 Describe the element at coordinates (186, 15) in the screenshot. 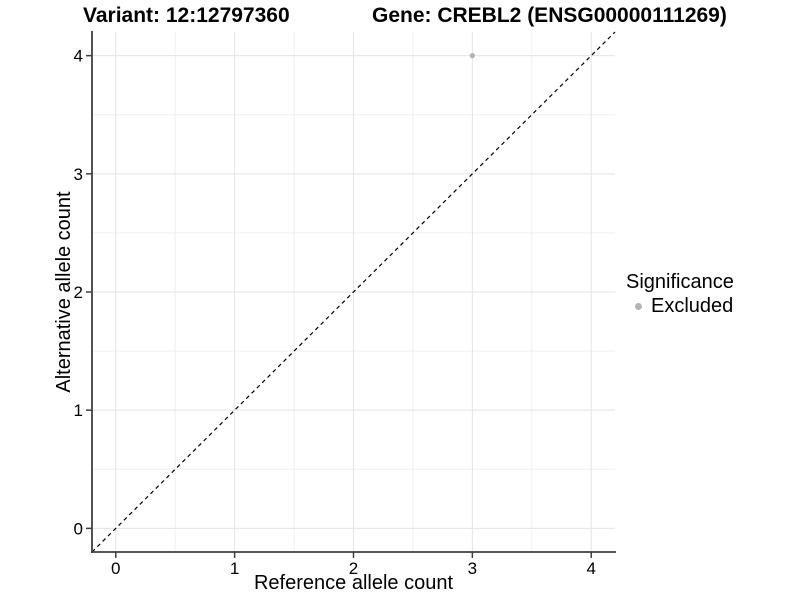

I see `variant-title: Variant: 12:12797360` at that location.